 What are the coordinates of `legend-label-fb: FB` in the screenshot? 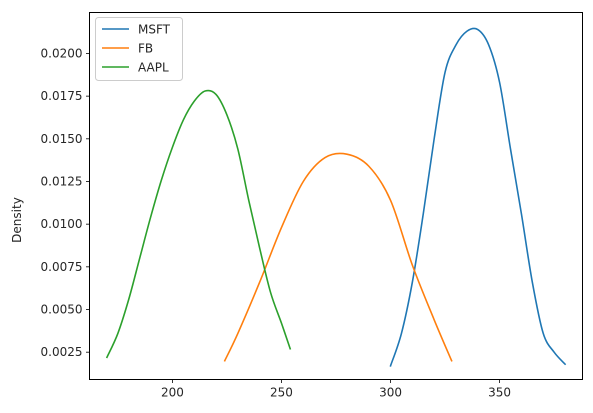 It's located at (145, 49).